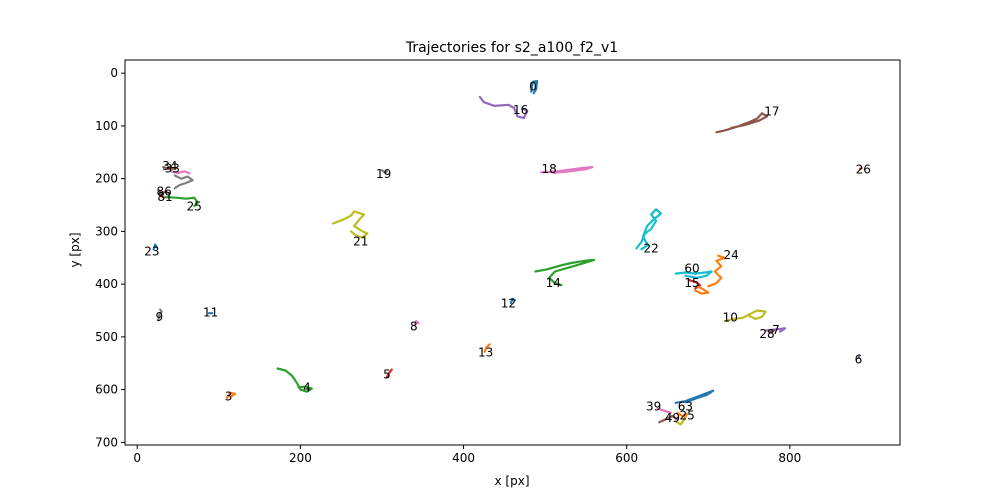  What do you see at coordinates (106, 179) in the screenshot?
I see `y-tick-label: 200` at bounding box center [106, 179].